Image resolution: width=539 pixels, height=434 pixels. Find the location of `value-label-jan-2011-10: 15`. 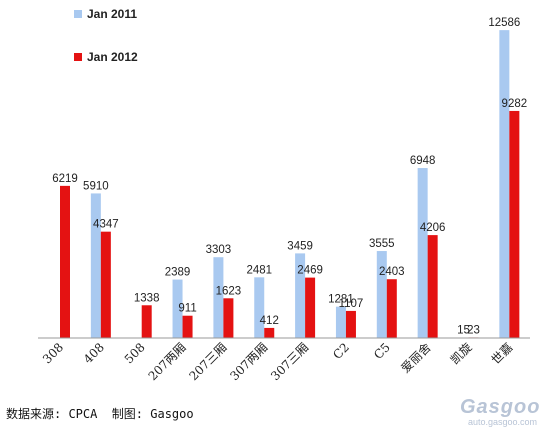

value-label-jan-2011-10: 15 is located at coordinates (463, 331).